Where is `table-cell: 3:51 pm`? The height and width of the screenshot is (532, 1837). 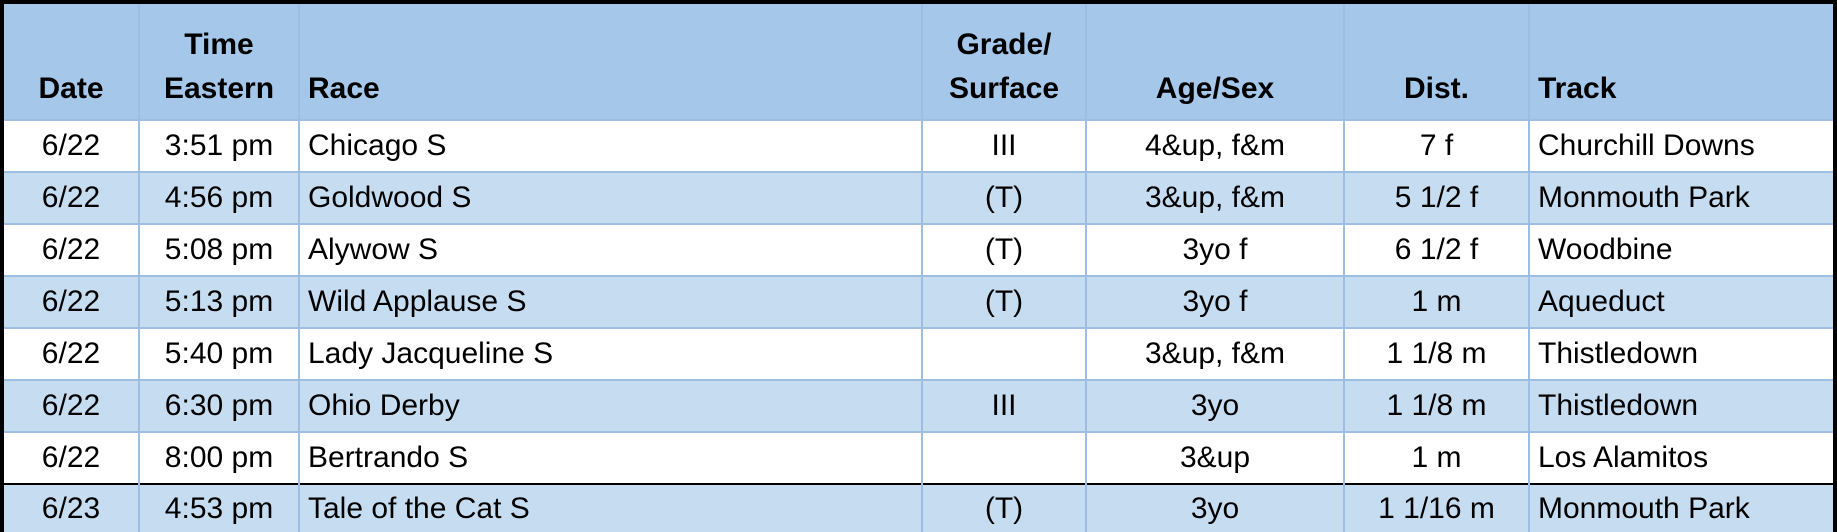
table-cell: 3:51 pm is located at coordinates (218, 145).